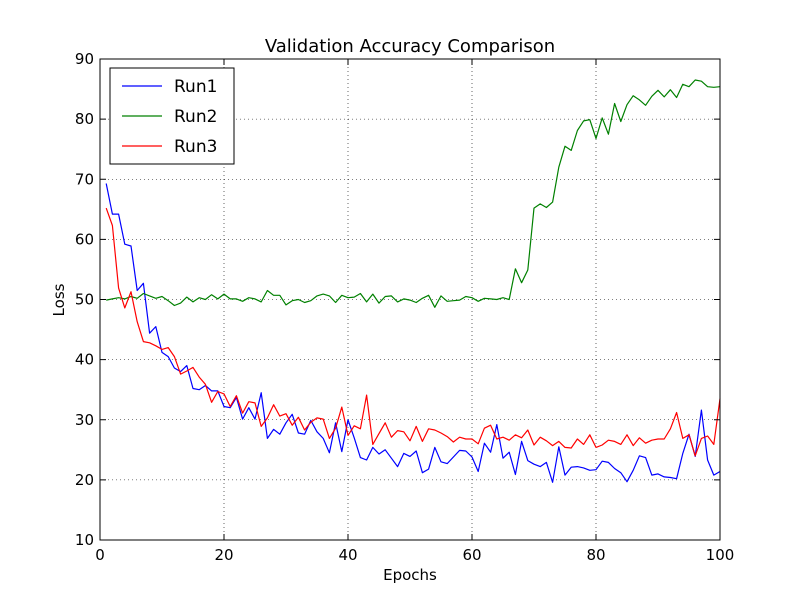 Image resolution: width=800 pixels, height=600 pixels. I want to click on x-tick-label: 40, so click(347, 555).